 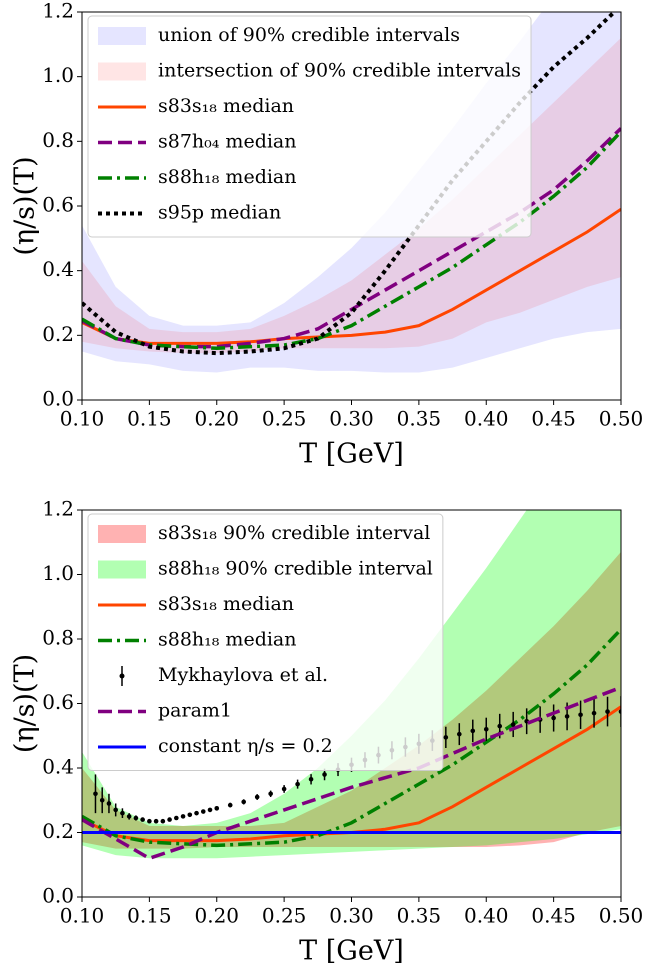 What do you see at coordinates (294, 533) in the screenshot?
I see `legend-label: s83s₁₈ 90% credible interval` at bounding box center [294, 533].